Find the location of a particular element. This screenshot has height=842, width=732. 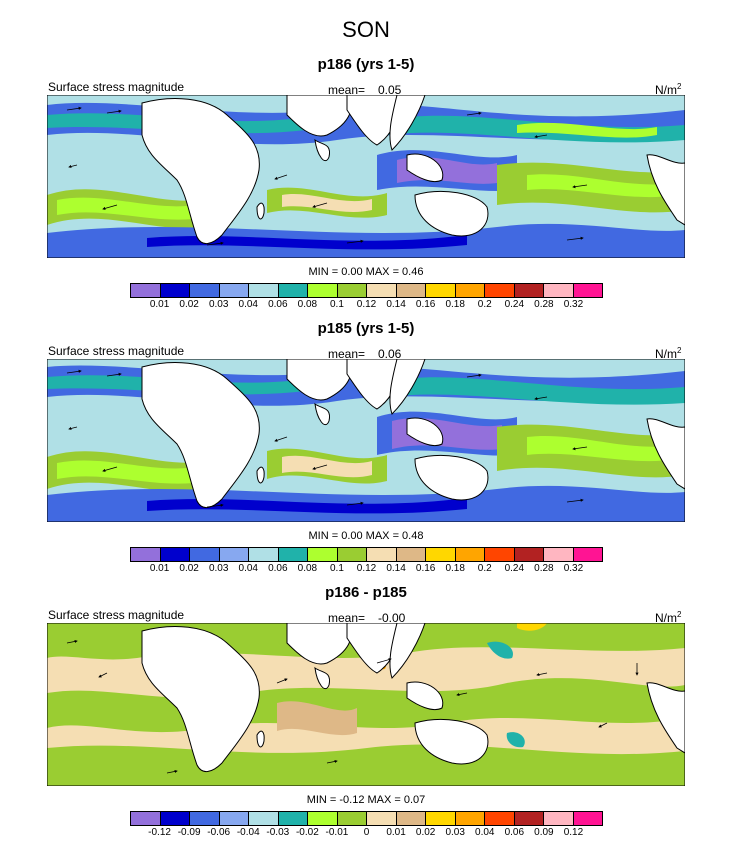

panel-2-title: p185 (yrs 1-5) is located at coordinates (366, 328).